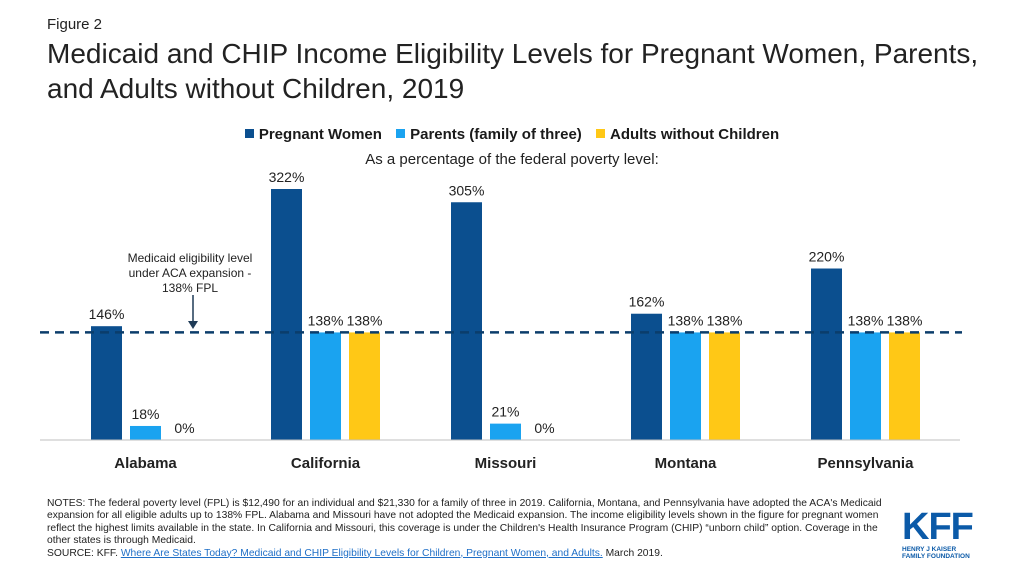  What do you see at coordinates (190, 273) in the screenshot?
I see `annotation-text: under ACA expansion -` at bounding box center [190, 273].